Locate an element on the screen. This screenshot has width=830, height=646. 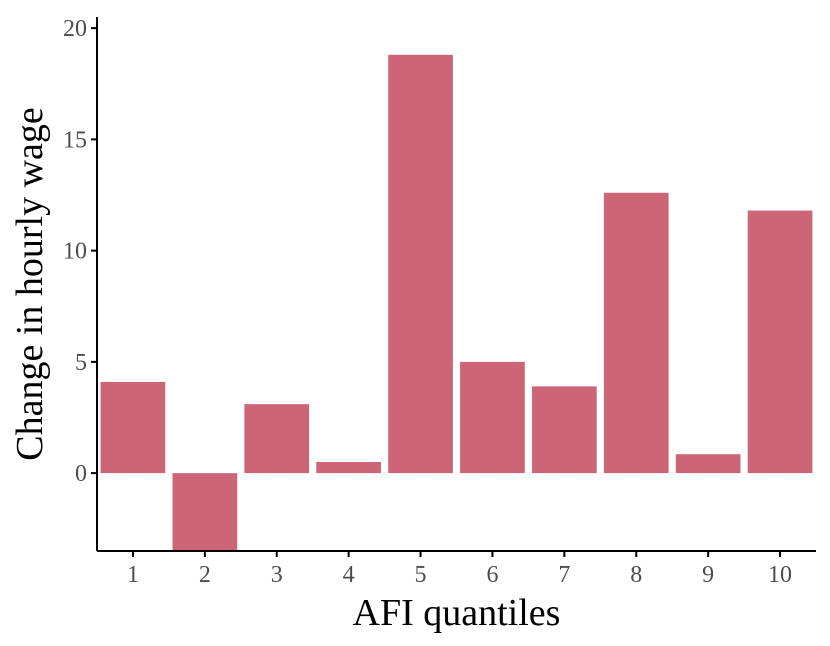
x-tick-label: 10 is located at coordinates (780, 575).